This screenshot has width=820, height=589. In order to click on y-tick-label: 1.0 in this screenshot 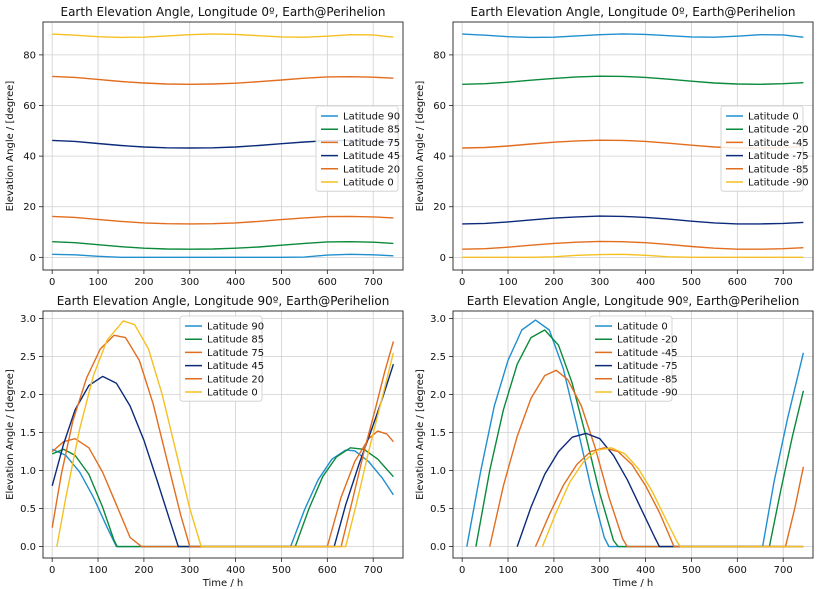, I will do `click(438, 471)`.